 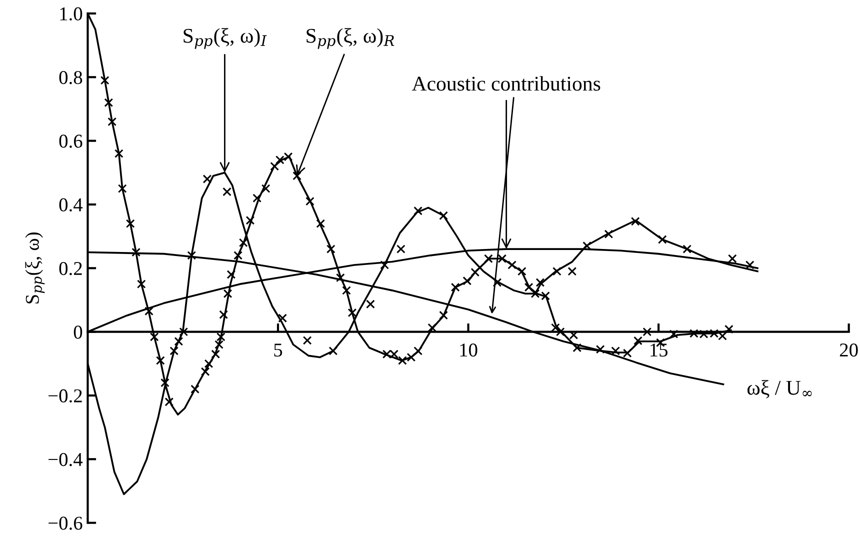 I want to click on x-tick-label: 10, so click(x=469, y=350).